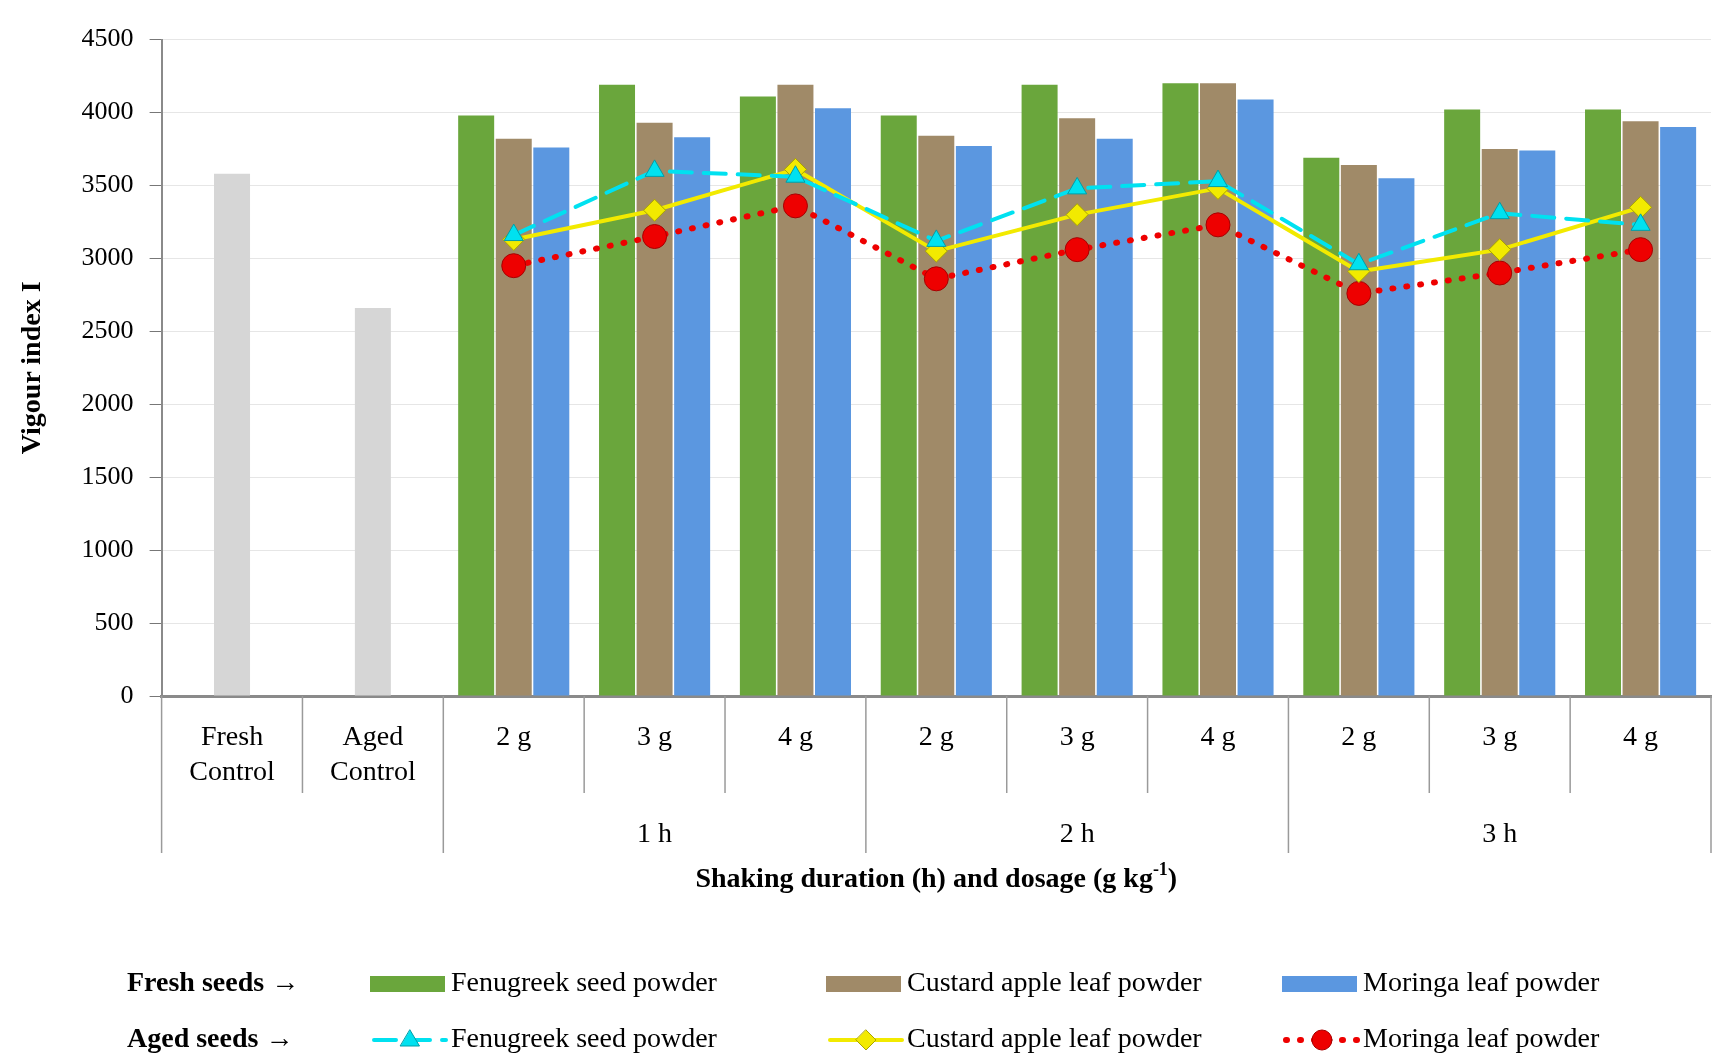 The image size is (1732, 1064). Describe the element at coordinates (107, 184) in the screenshot. I see `y-tick-label: 3500` at that location.